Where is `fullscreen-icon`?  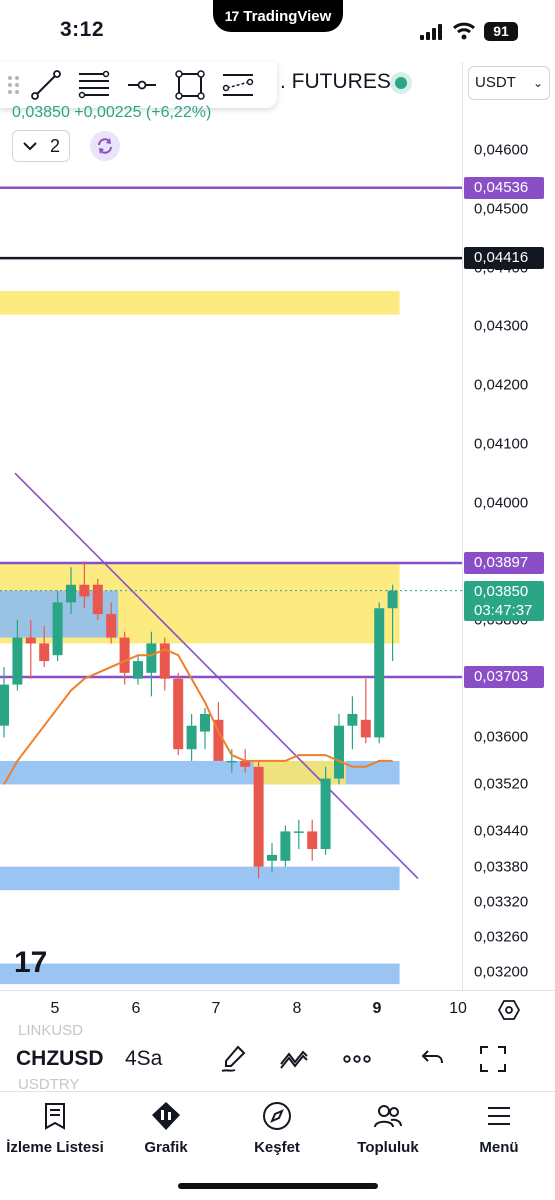
fullscreen-icon is located at coordinates (493, 1059).